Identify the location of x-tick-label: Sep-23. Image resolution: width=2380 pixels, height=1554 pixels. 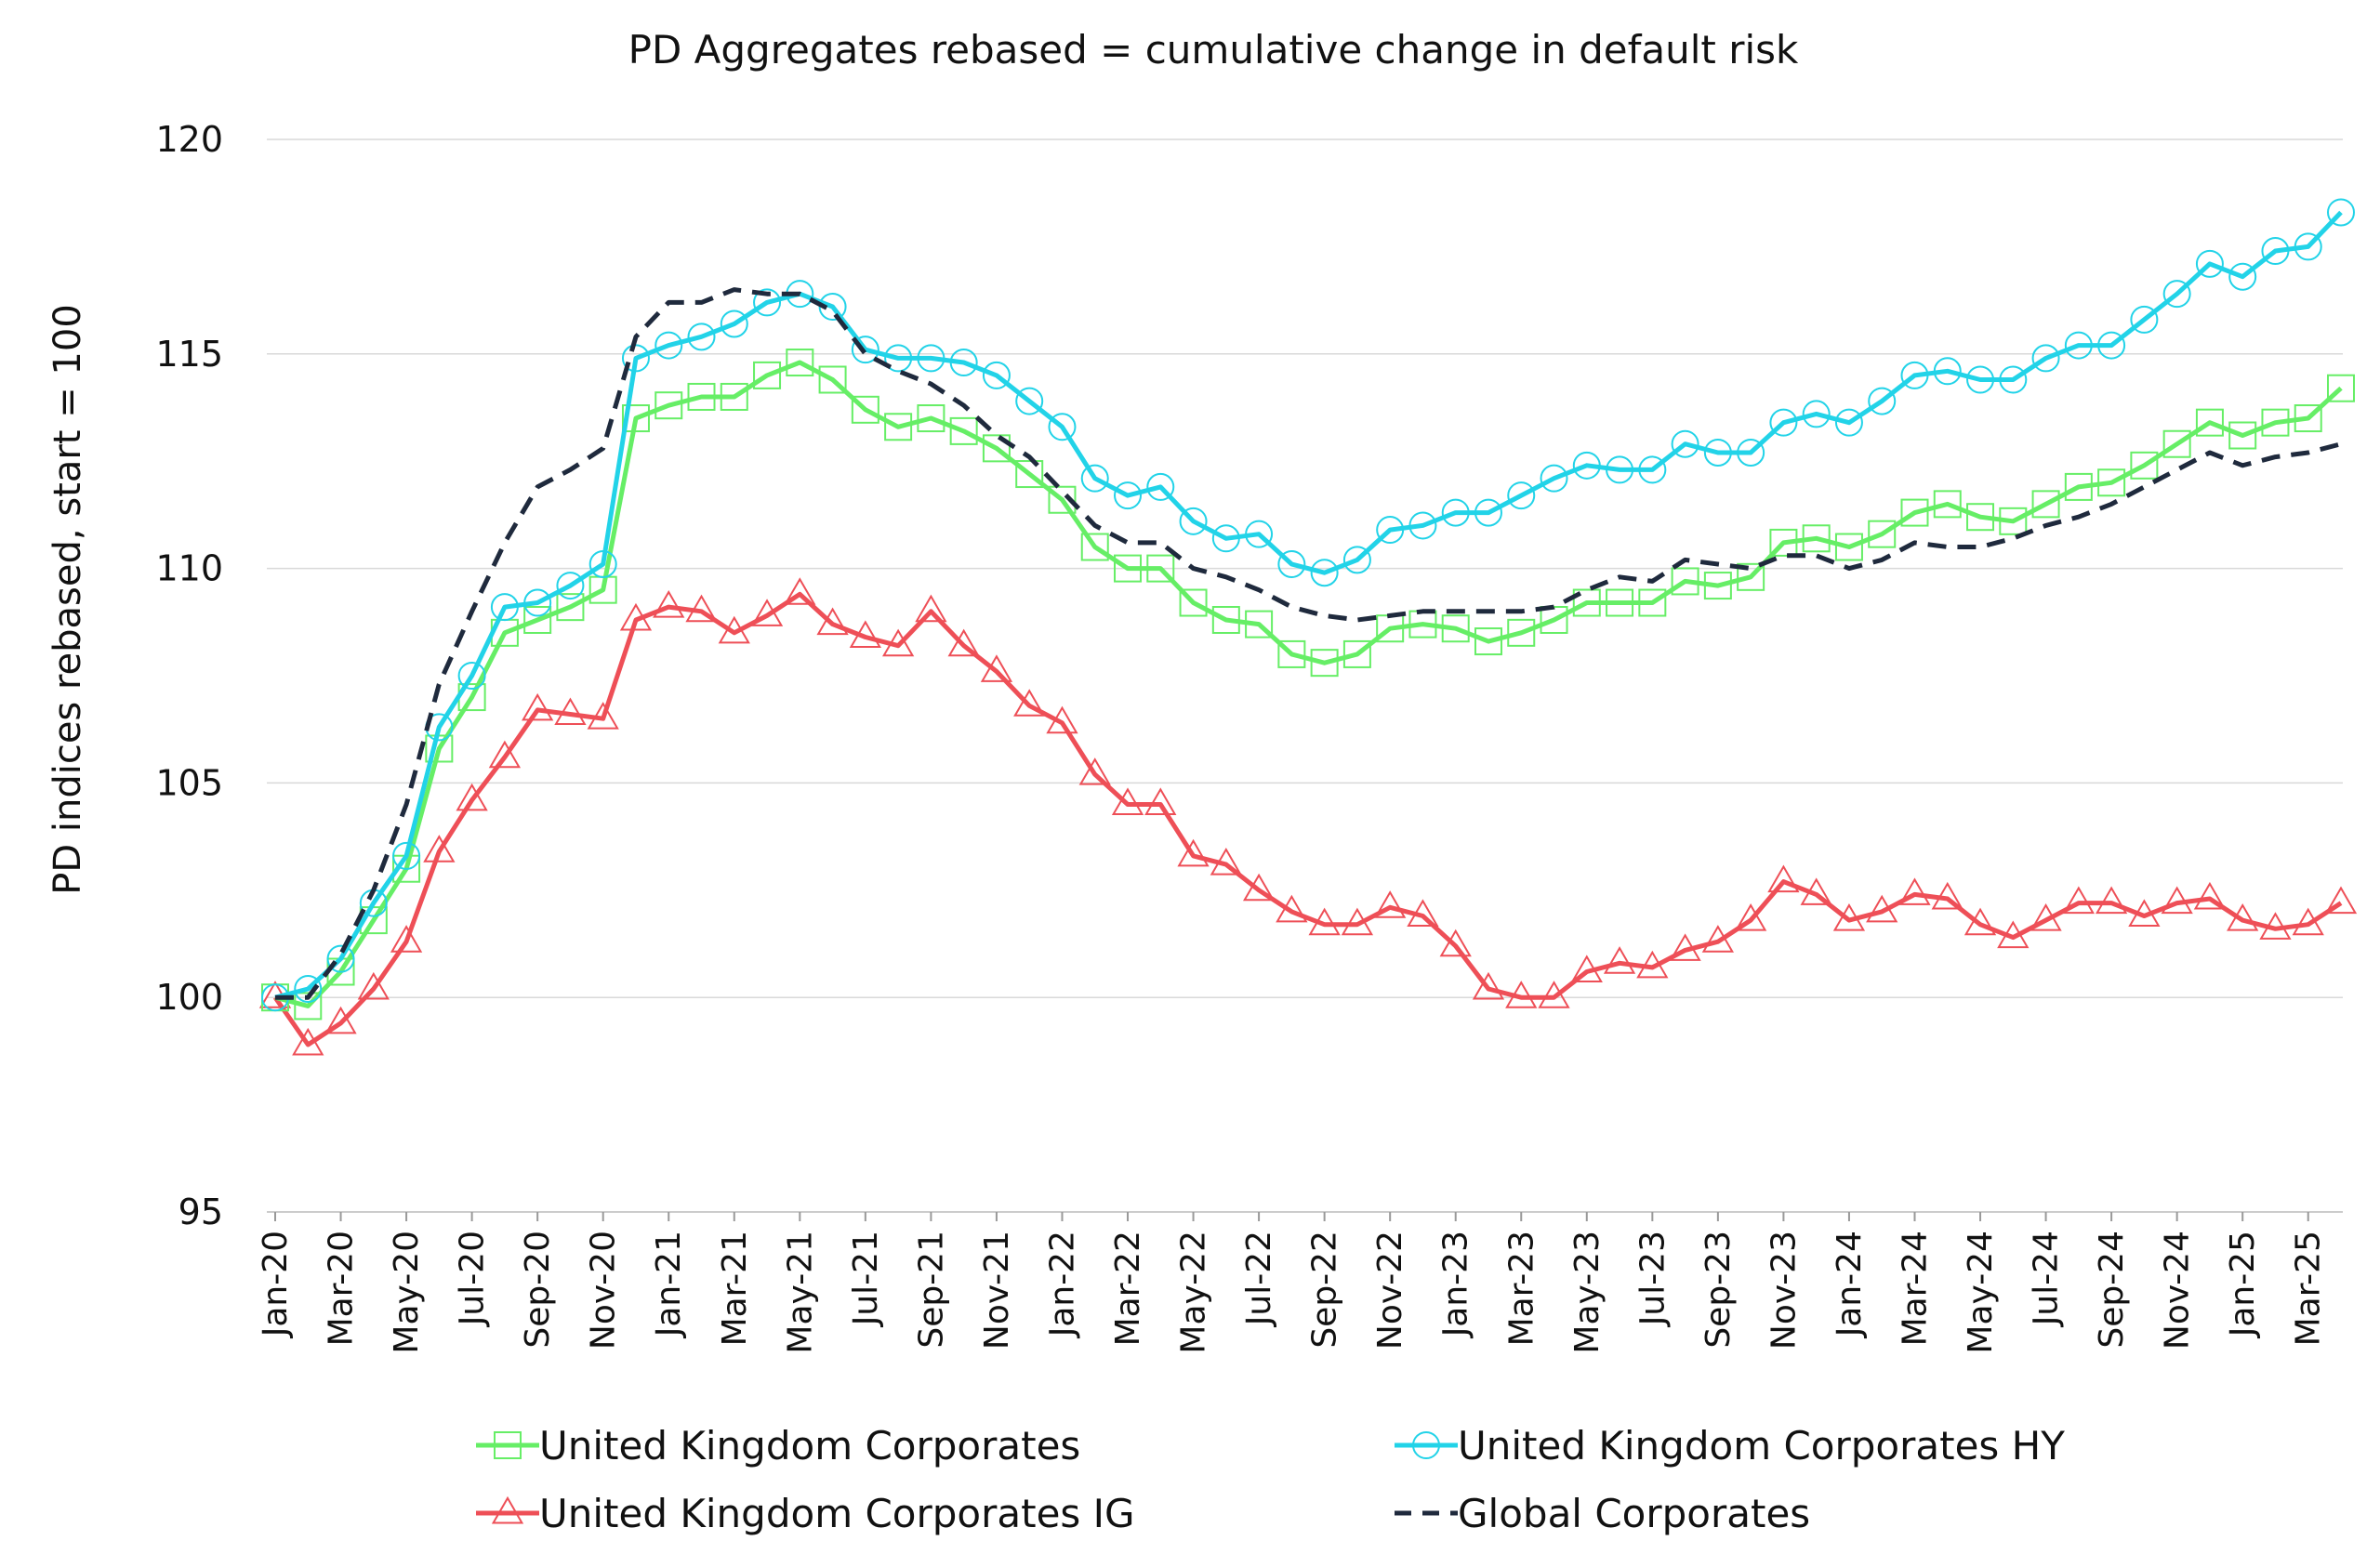
(1718, 1290).